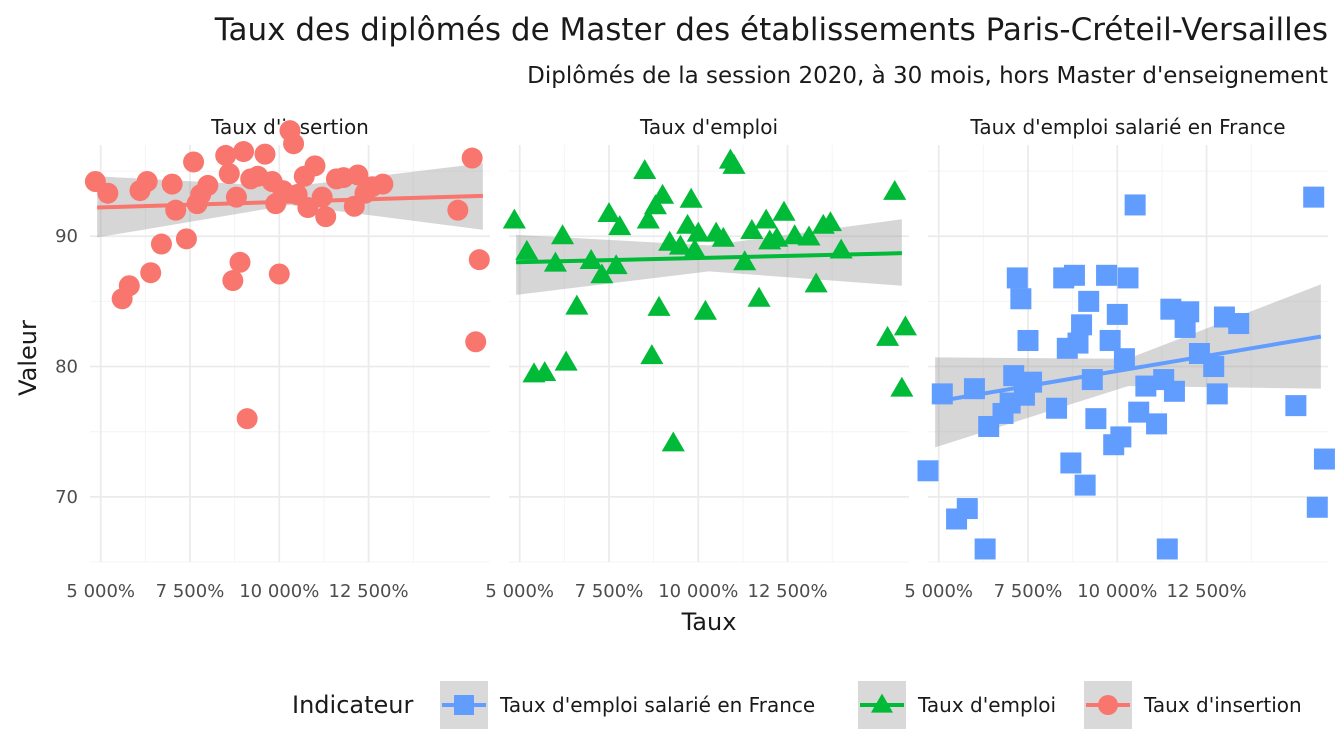  I want to click on legend-entry: Taux d'emploi salarié en France, so click(627, 705).